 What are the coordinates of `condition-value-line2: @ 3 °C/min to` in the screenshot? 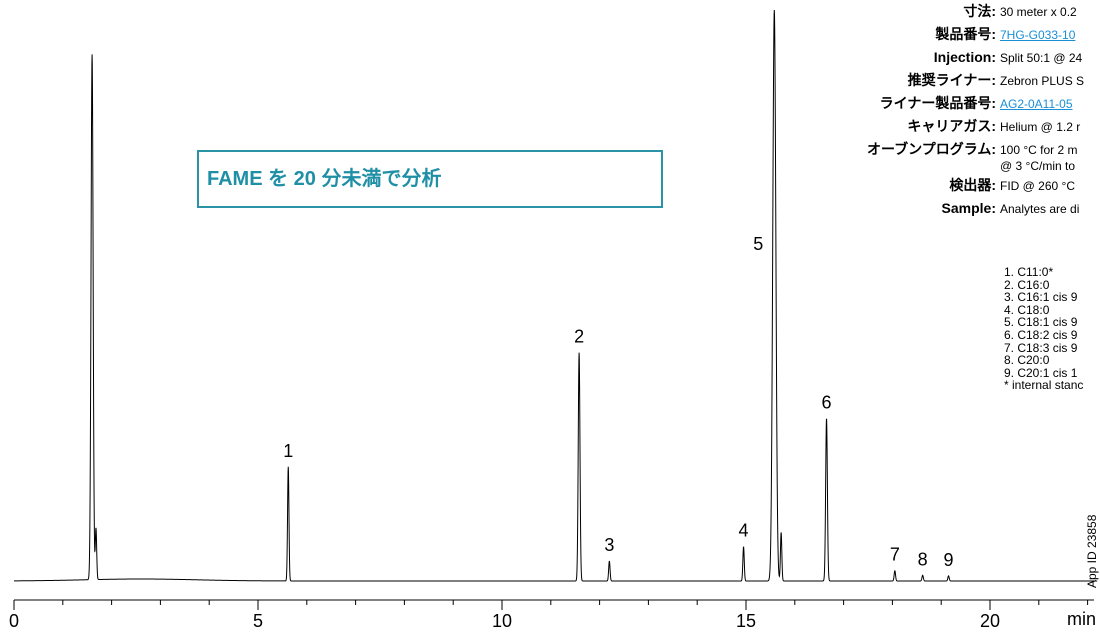 It's located at (1037, 166).